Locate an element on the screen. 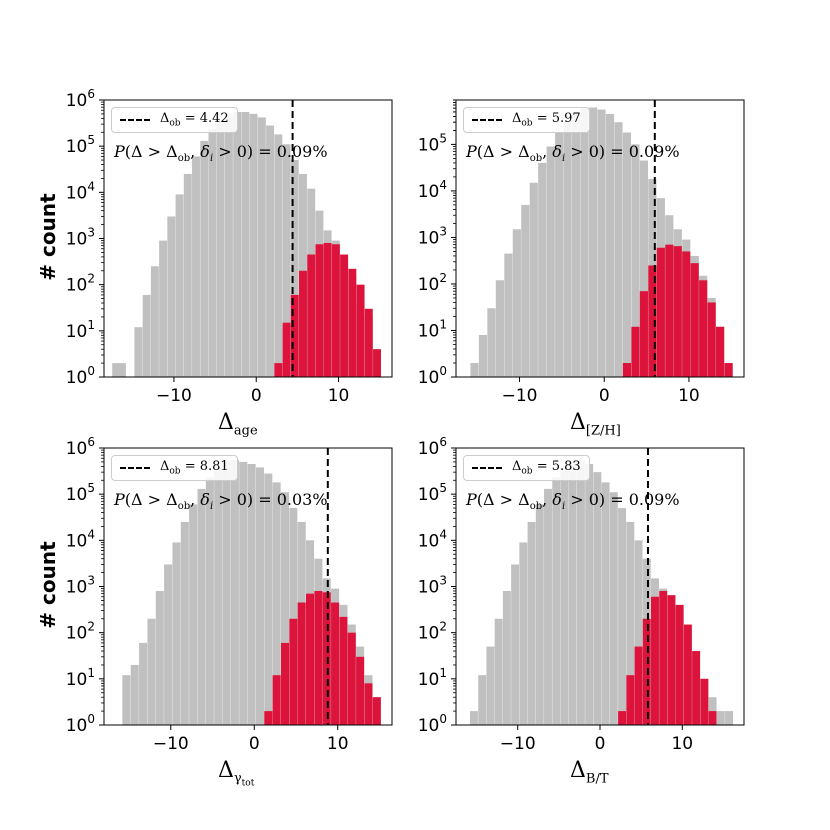  x-axis-label: Δ[Z/H] is located at coordinates (595, 424).